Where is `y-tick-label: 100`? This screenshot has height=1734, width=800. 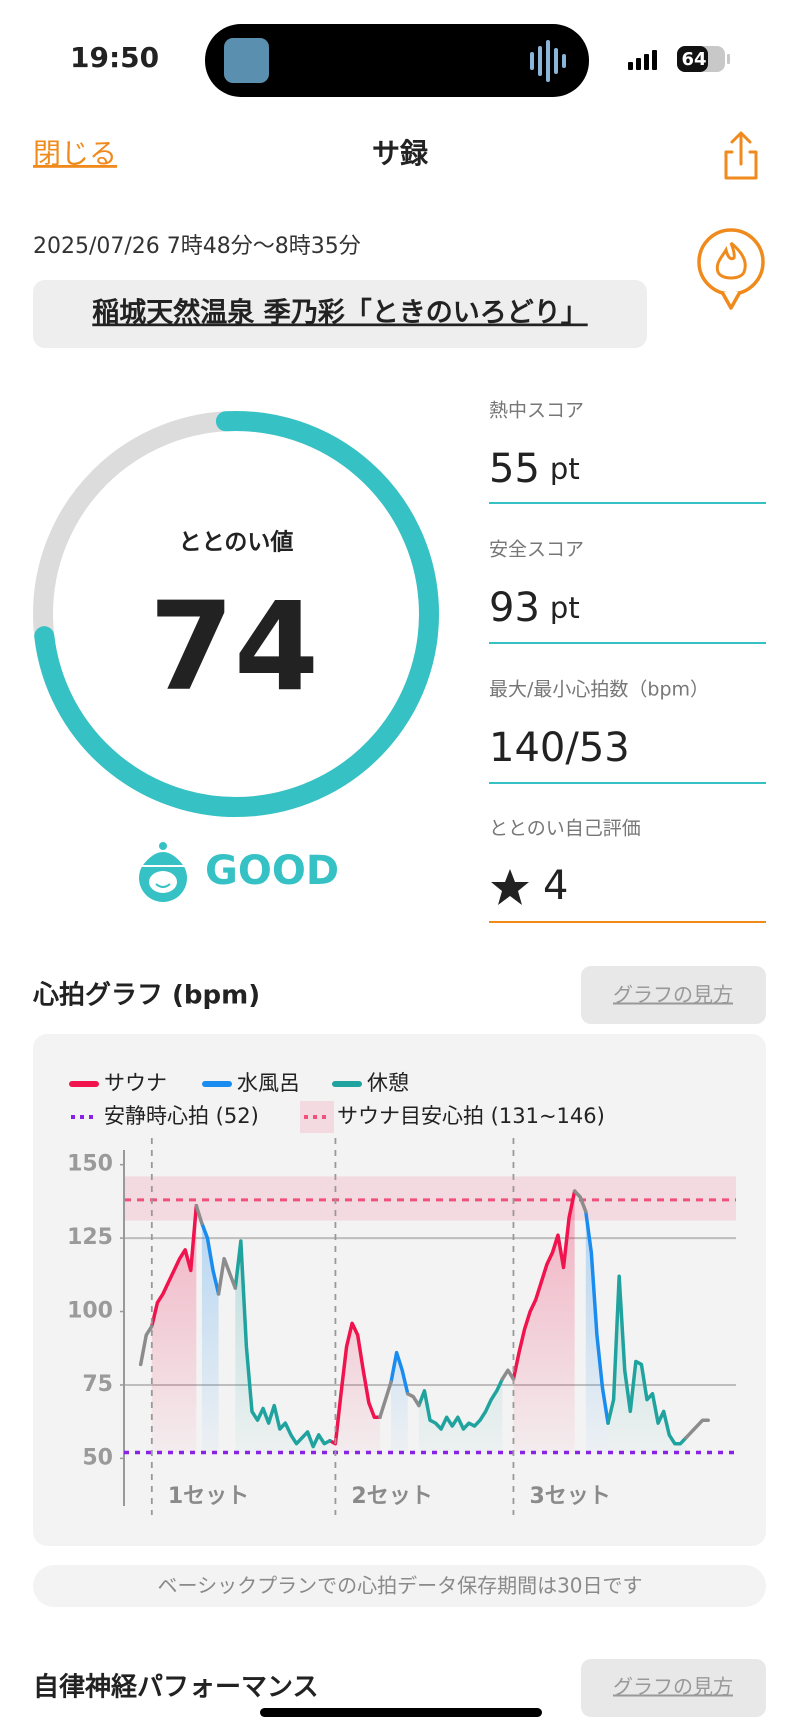 y-tick-label: 100 is located at coordinates (90, 1311).